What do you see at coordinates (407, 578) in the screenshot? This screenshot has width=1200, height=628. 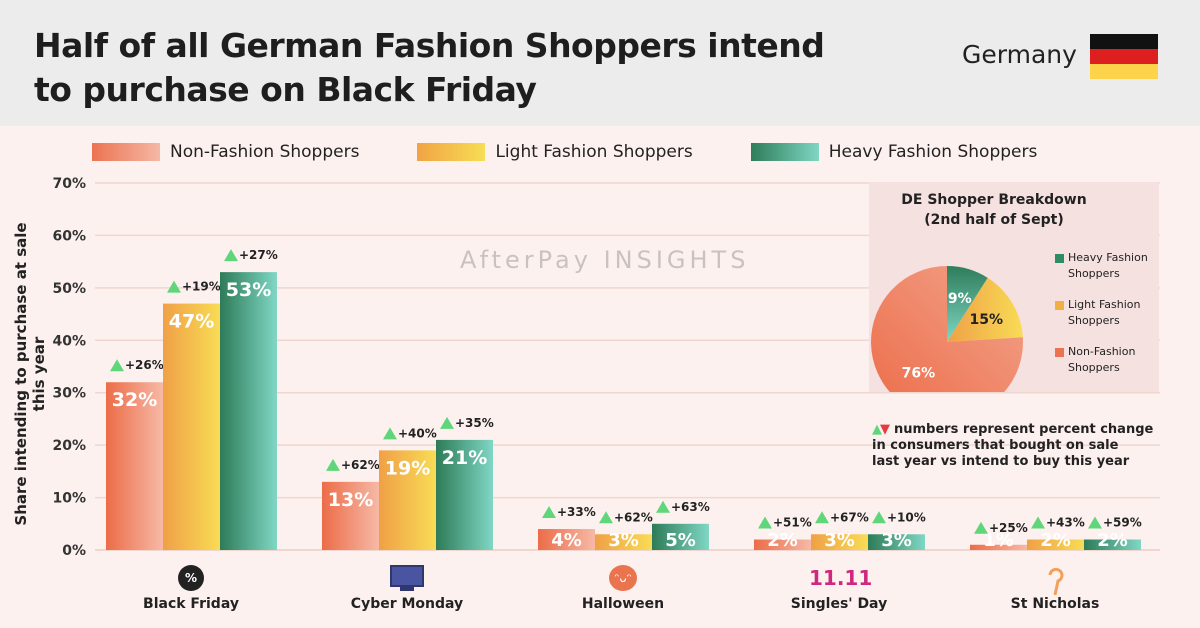 I see `monitor-icon` at bounding box center [407, 578].